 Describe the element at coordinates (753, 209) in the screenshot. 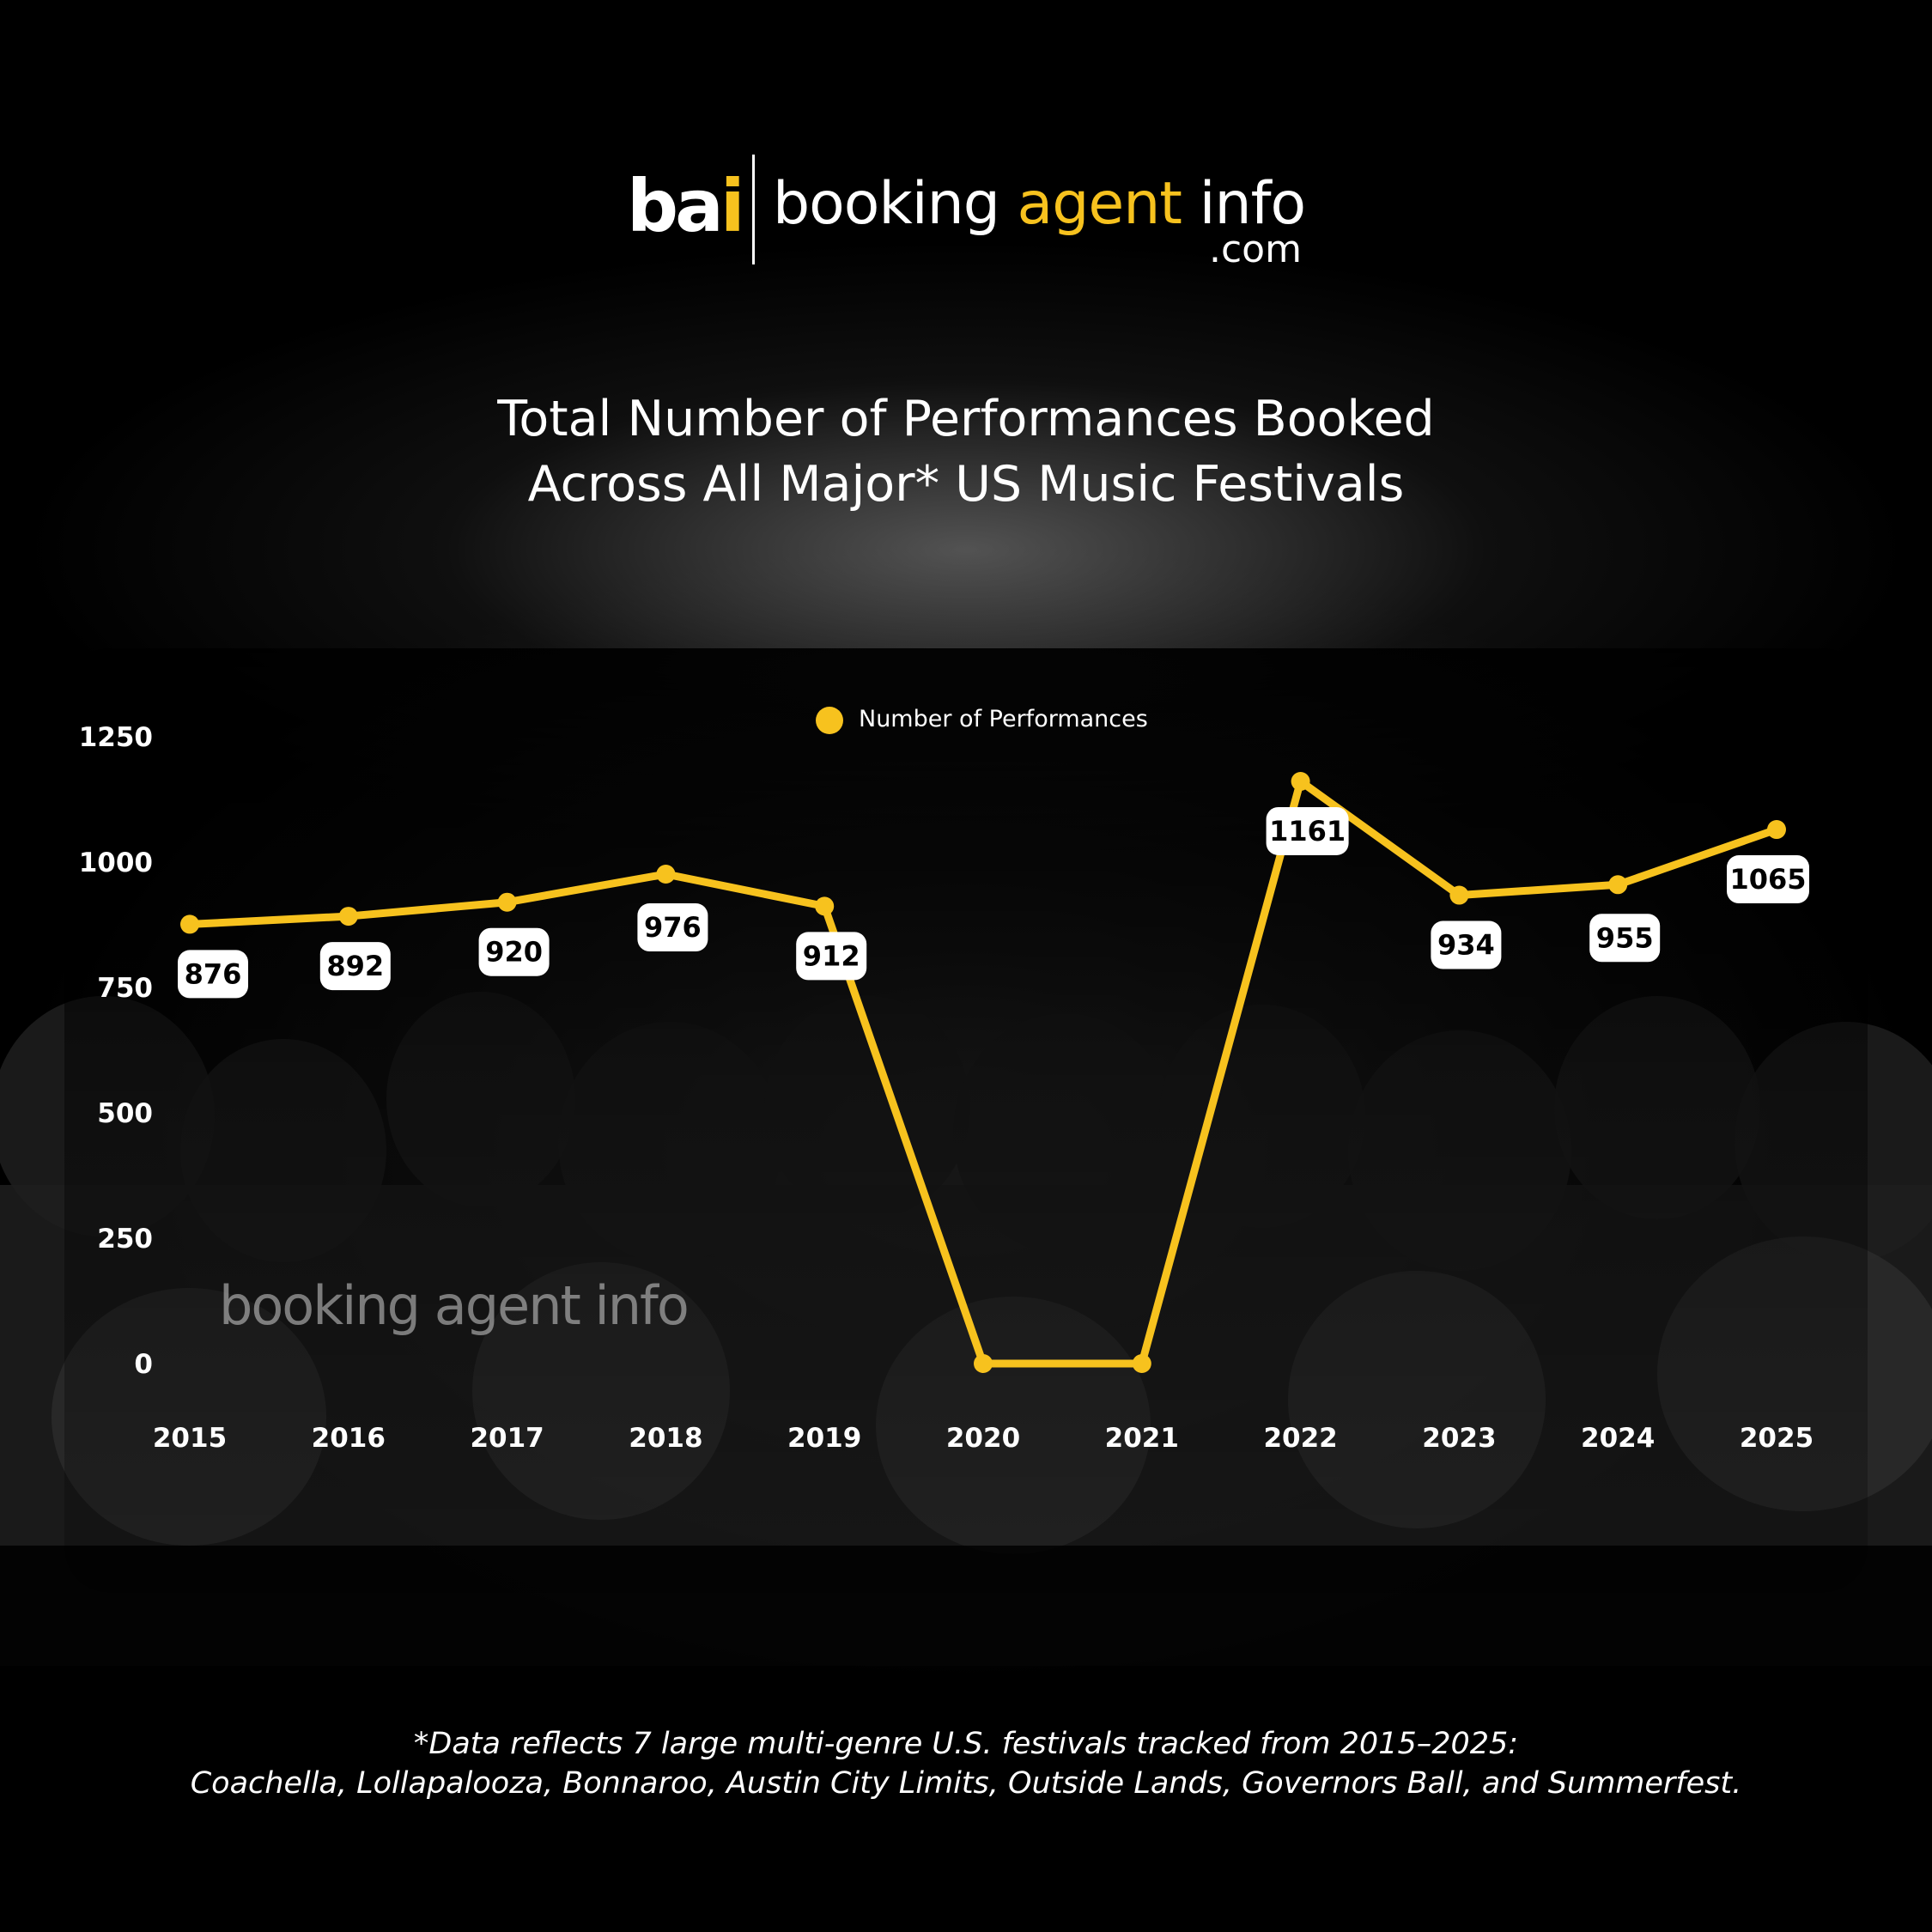

I see `logo-divider` at that location.